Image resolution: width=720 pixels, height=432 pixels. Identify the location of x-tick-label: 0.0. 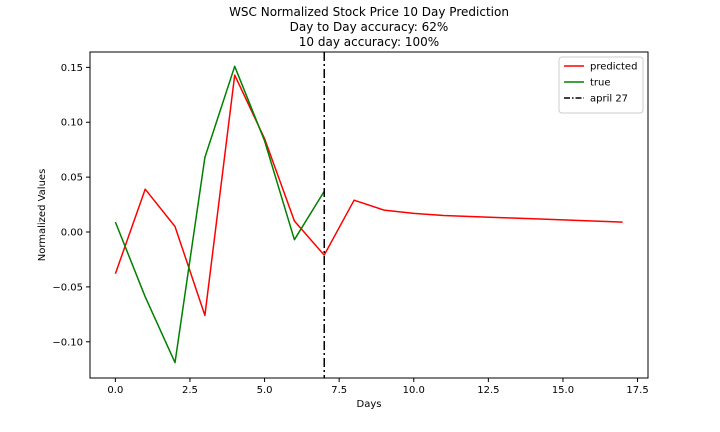
(115, 390).